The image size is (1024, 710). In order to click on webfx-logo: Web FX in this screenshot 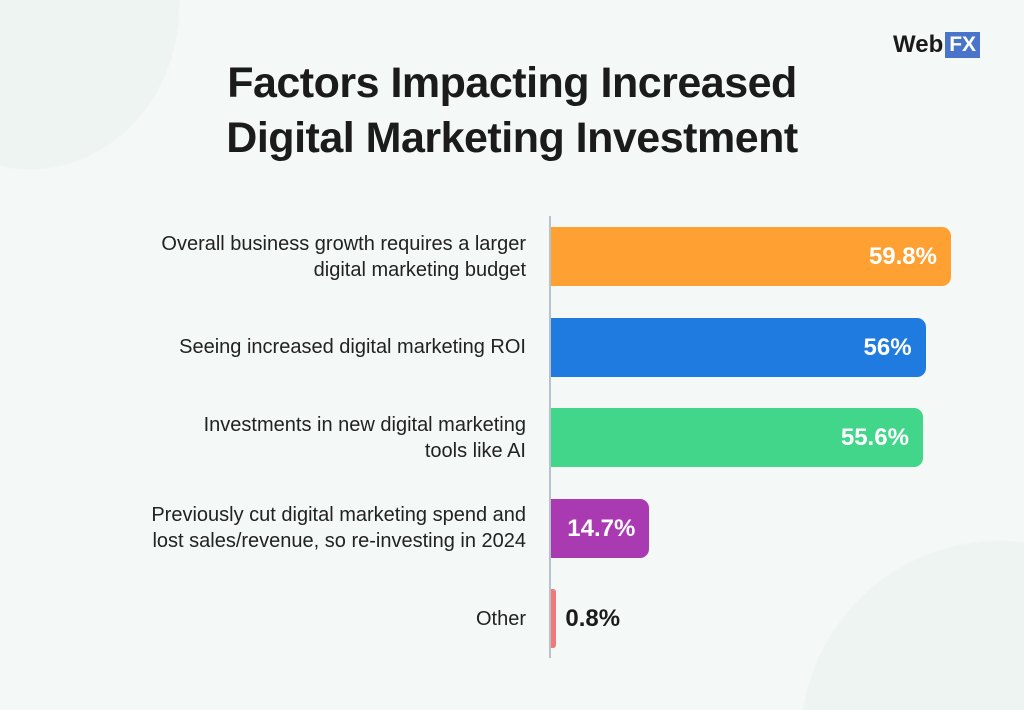, I will do `click(937, 45)`.